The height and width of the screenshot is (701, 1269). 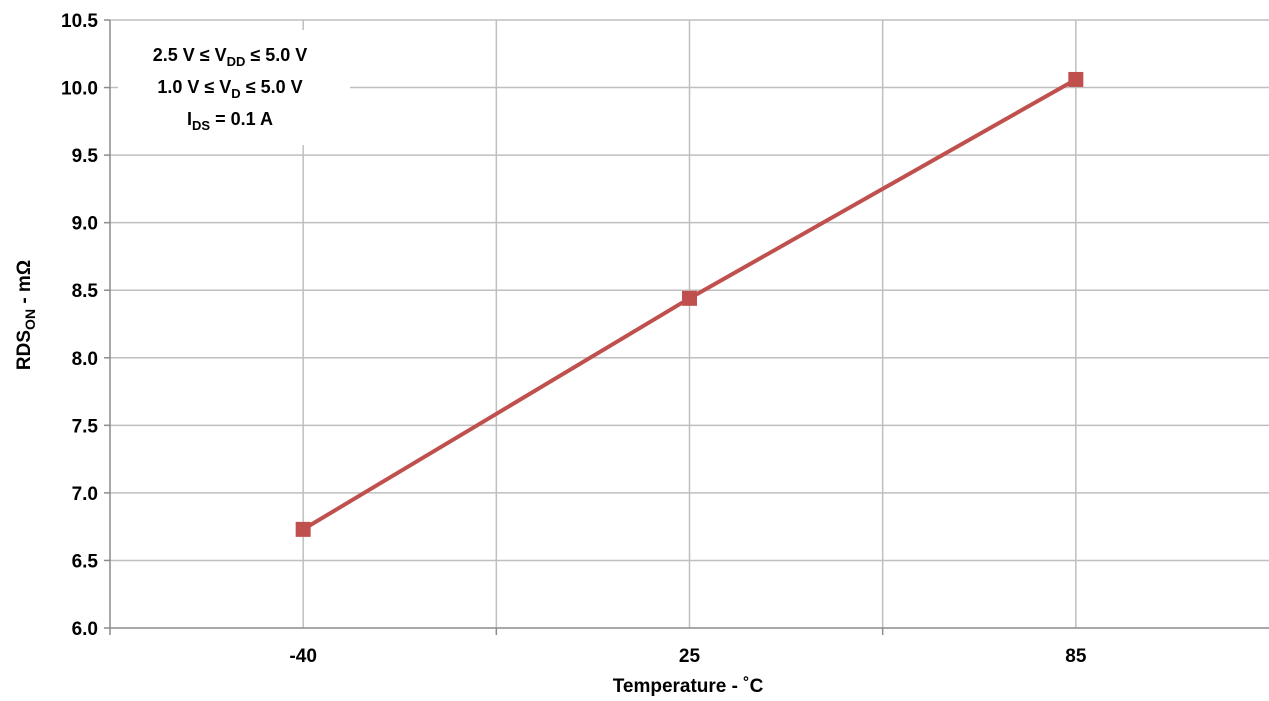 What do you see at coordinates (688, 686) in the screenshot?
I see `x-axis-title: Temperature - ˚C` at bounding box center [688, 686].